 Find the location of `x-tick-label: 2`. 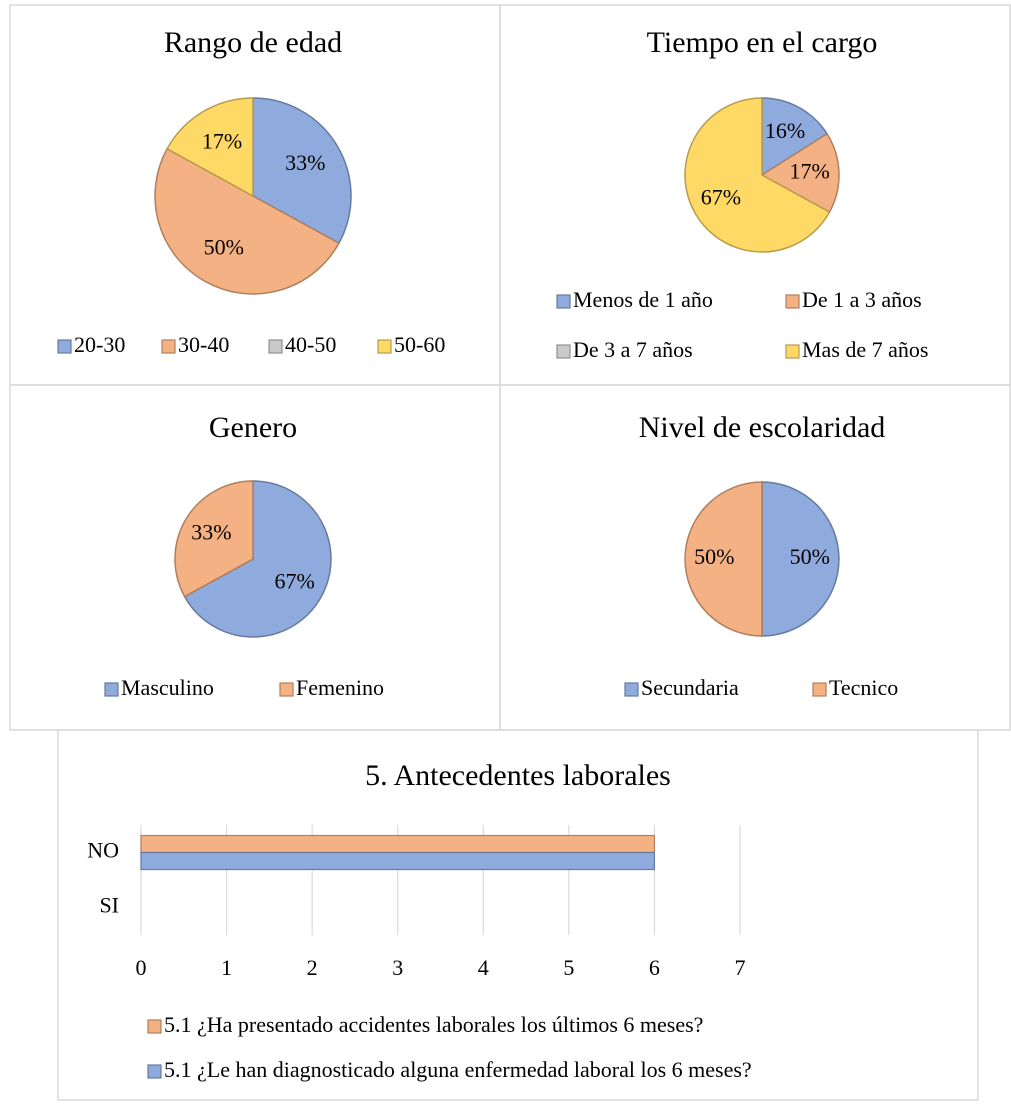

x-tick-label: 2 is located at coordinates (312, 967).